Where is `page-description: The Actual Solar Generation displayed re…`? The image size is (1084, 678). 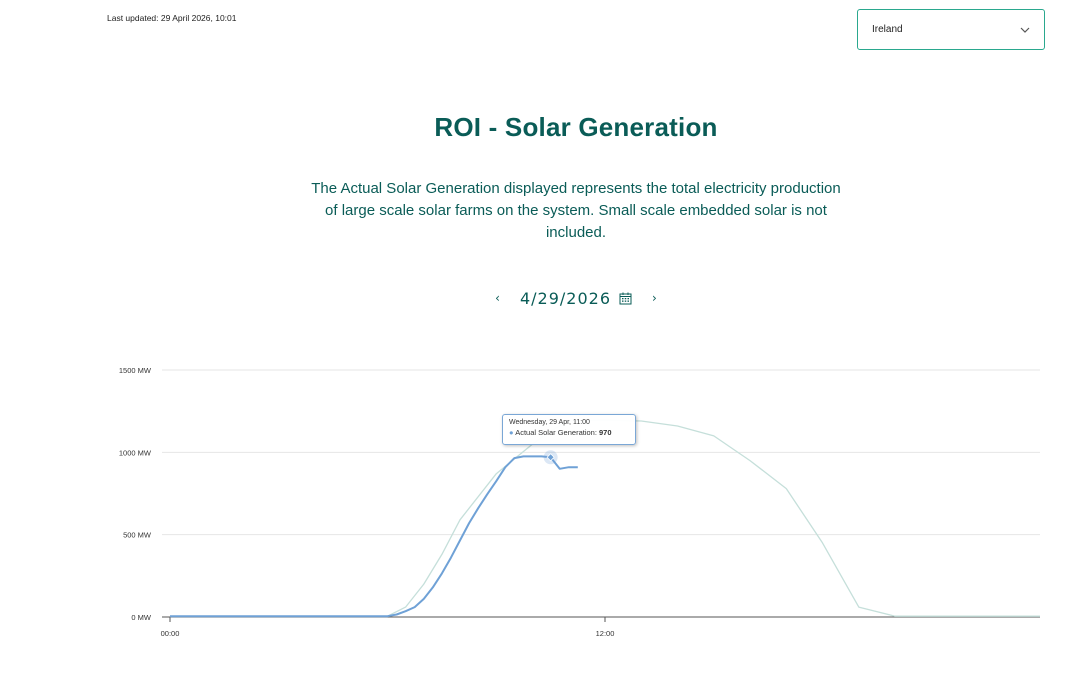
page-description: The Actual Solar Generation displayed re… is located at coordinates (576, 210).